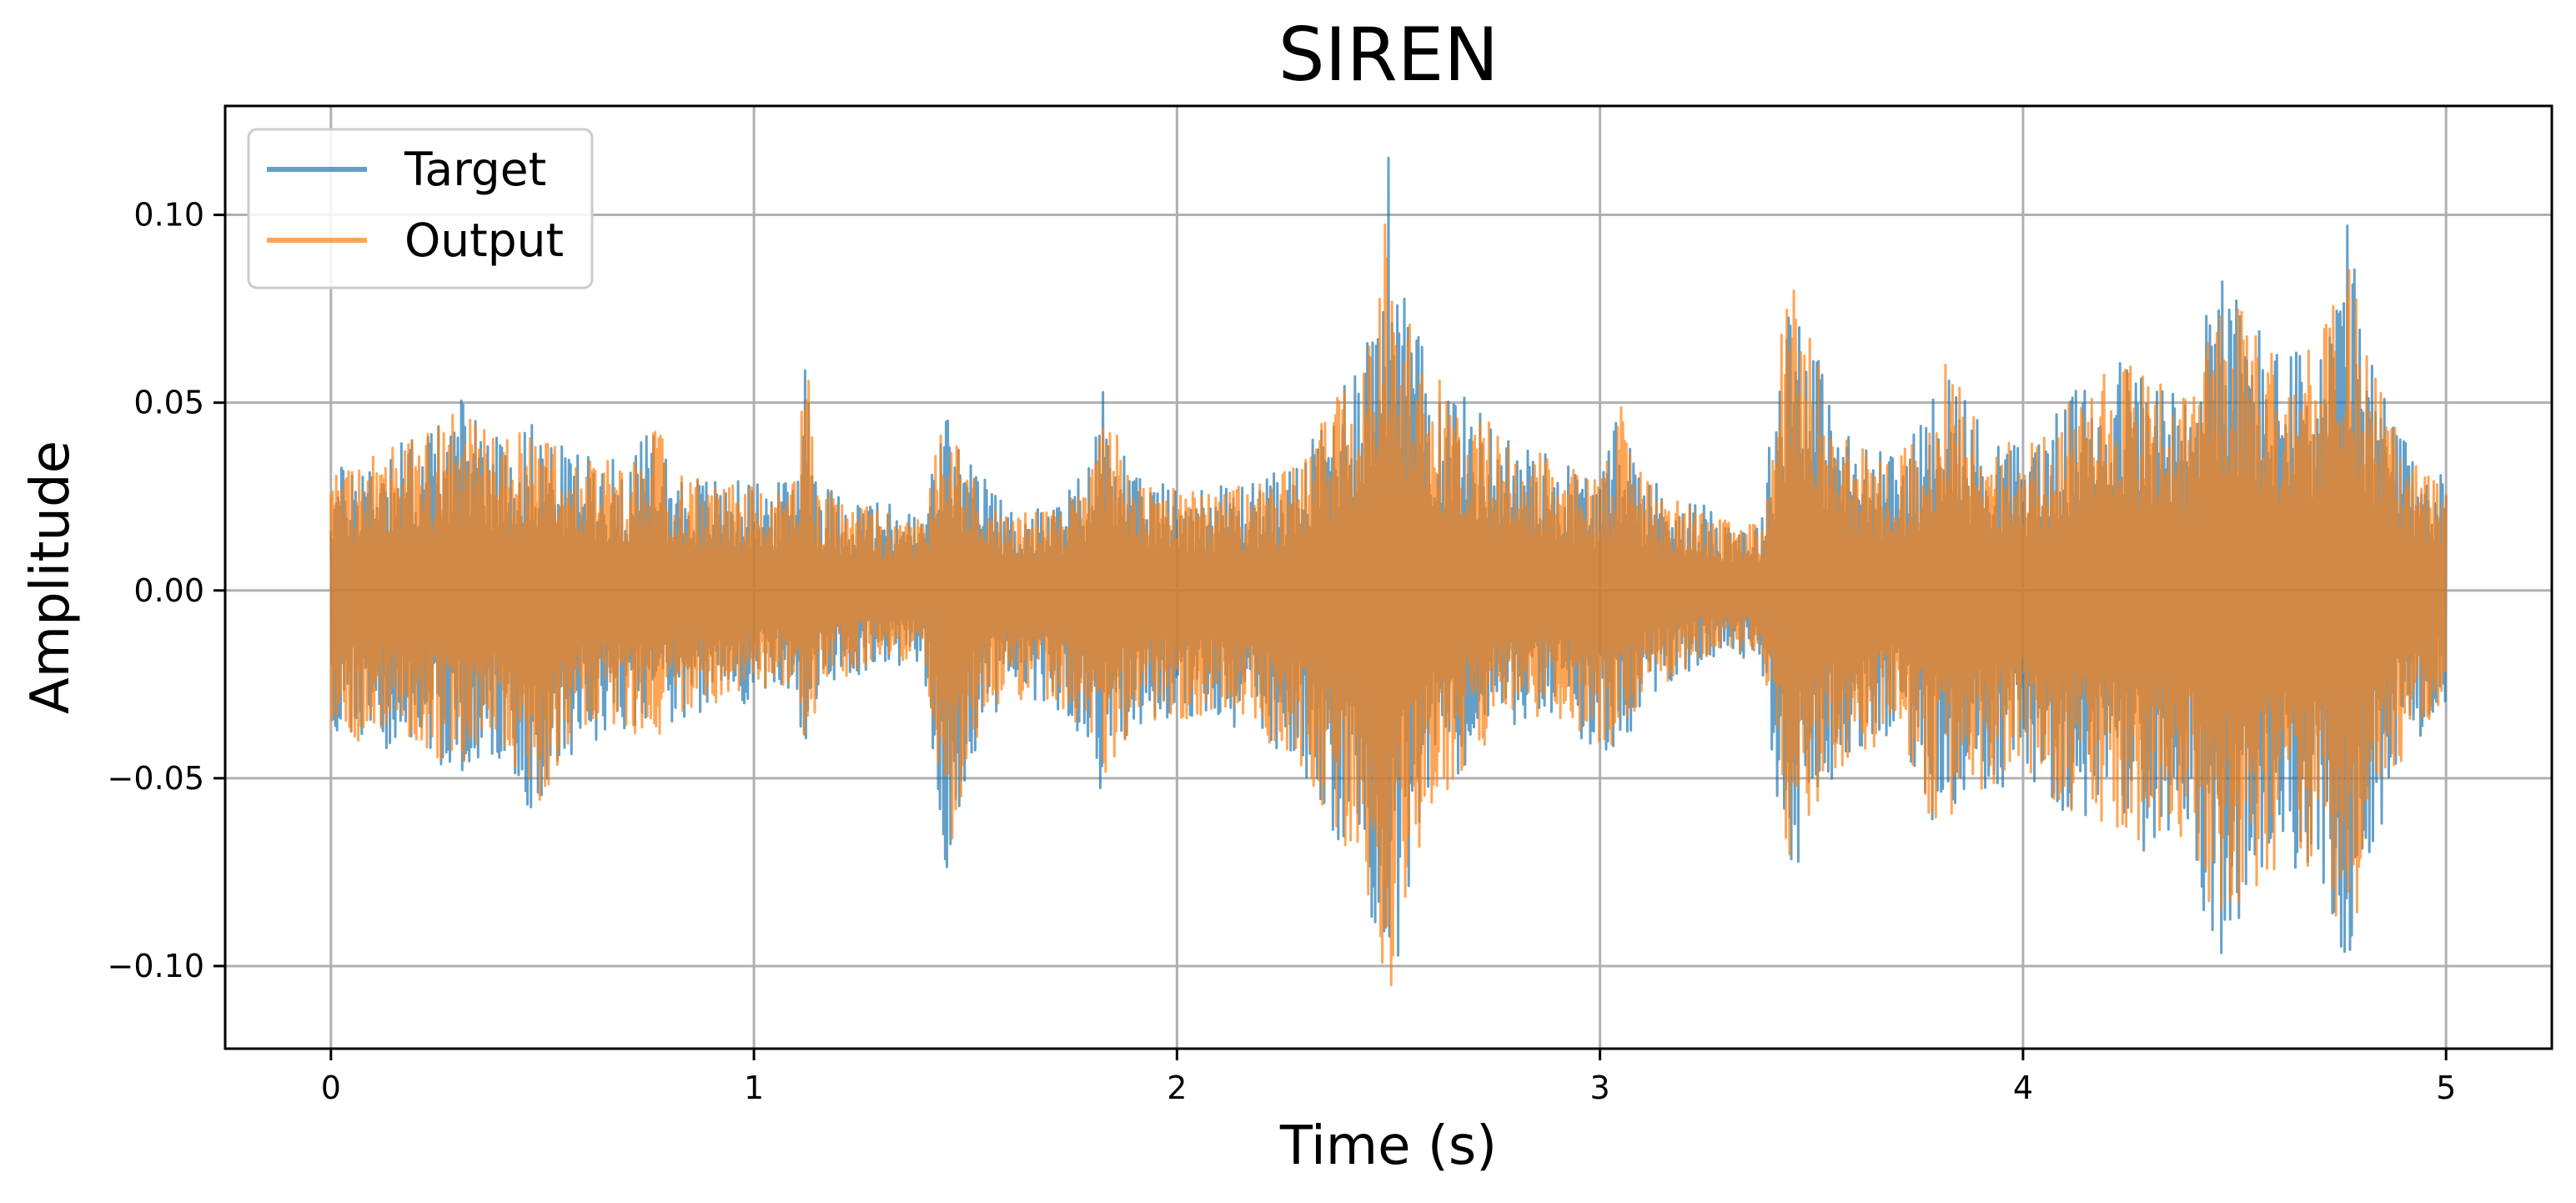 This screenshot has width=2576, height=1203. Describe the element at coordinates (156, 966) in the screenshot. I see `y-tick-label: −0.10` at that location.